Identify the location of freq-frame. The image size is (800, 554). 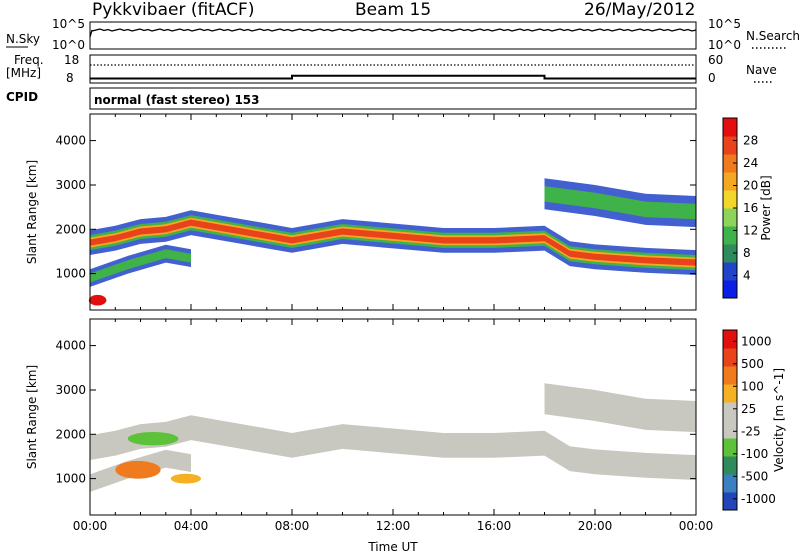
(393, 69).